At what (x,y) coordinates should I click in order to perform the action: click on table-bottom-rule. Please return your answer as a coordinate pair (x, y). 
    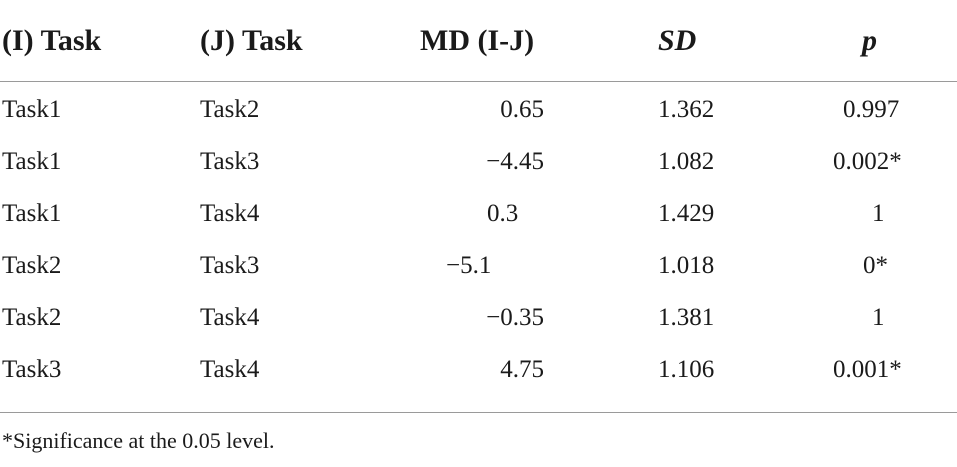
    Looking at the image, I should click on (478, 412).